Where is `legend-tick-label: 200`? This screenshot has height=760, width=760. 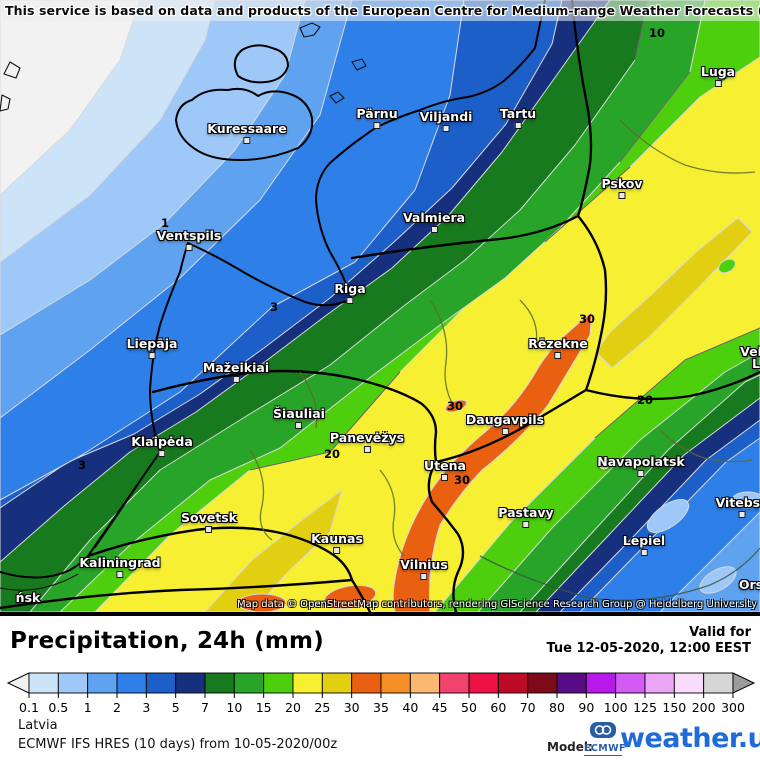
legend-tick-label: 200 is located at coordinates (704, 707).